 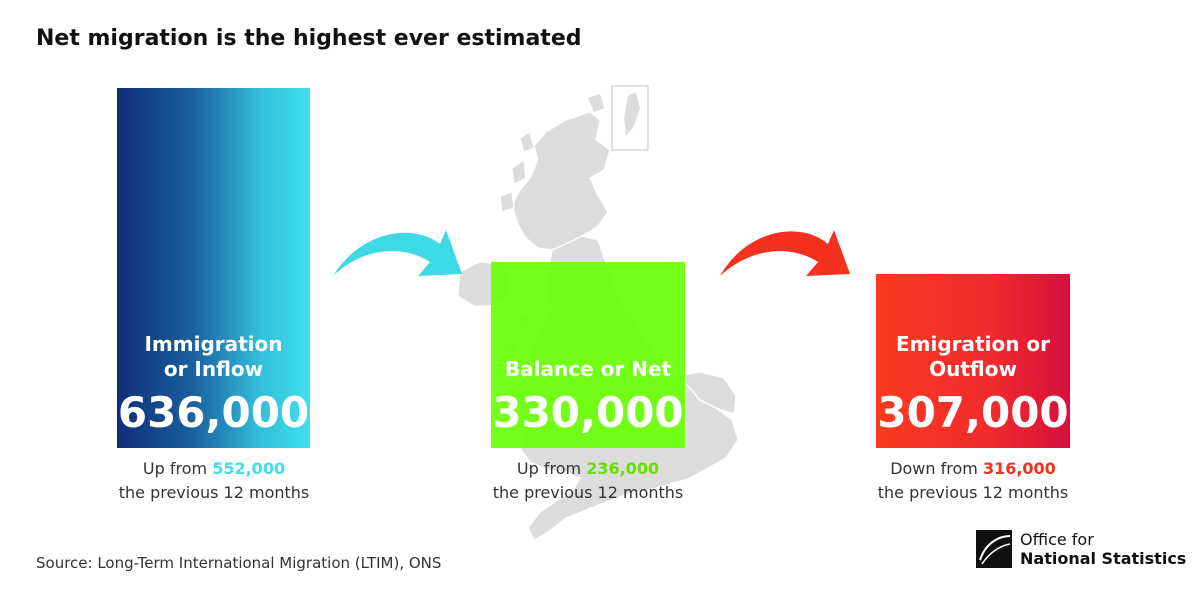 I want to click on net-caption-prefix: Up from, so click(x=551, y=468).